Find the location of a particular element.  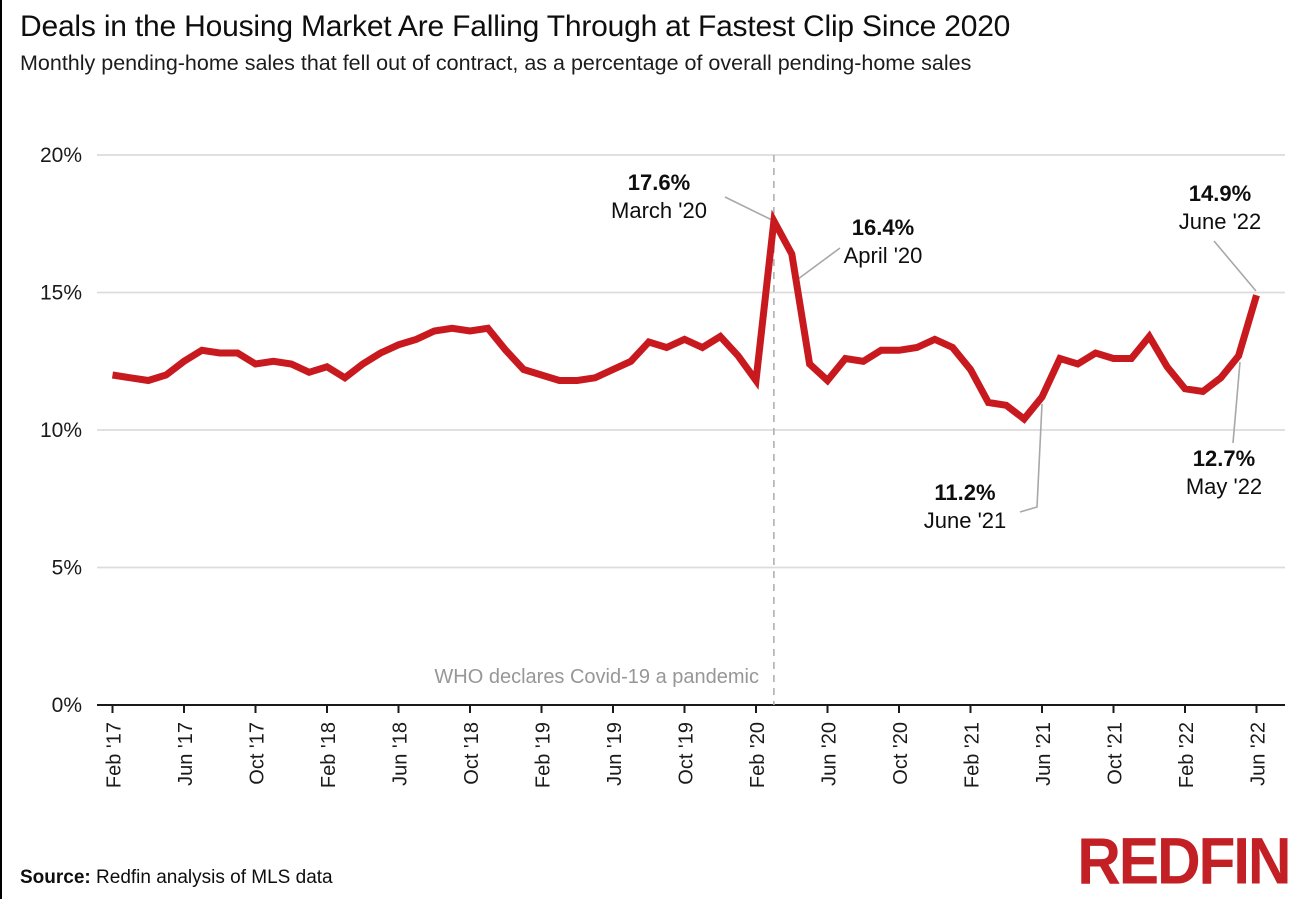

data-annotation: 14.9% June '22 is located at coordinates (1220, 208).